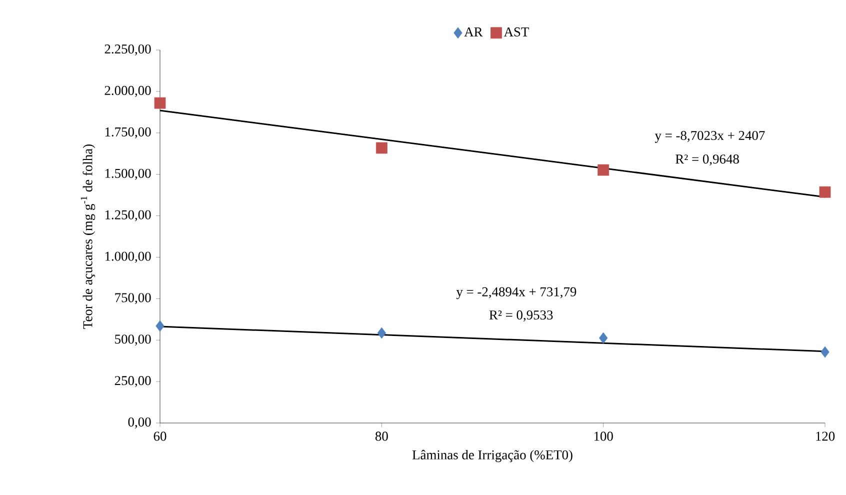 This screenshot has height=495, width=846. Describe the element at coordinates (128, 216) in the screenshot. I see `y-tick-label: 1.250,00` at that location.